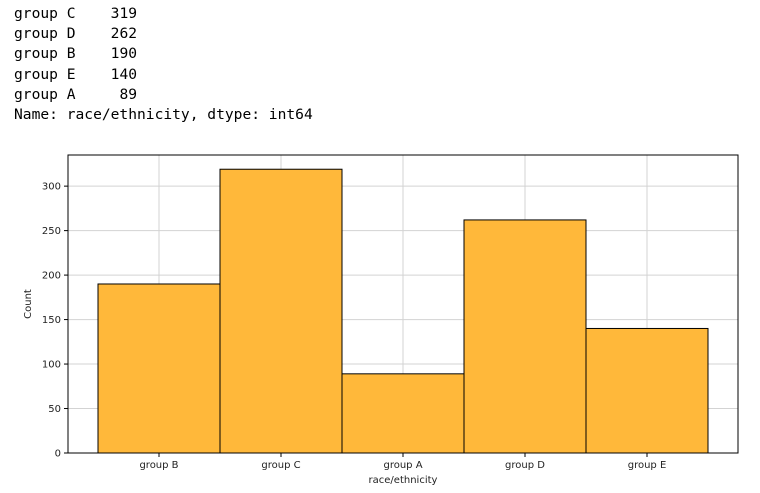  Describe the element at coordinates (124, 34) in the screenshot. I see `output-count: 262` at that location.